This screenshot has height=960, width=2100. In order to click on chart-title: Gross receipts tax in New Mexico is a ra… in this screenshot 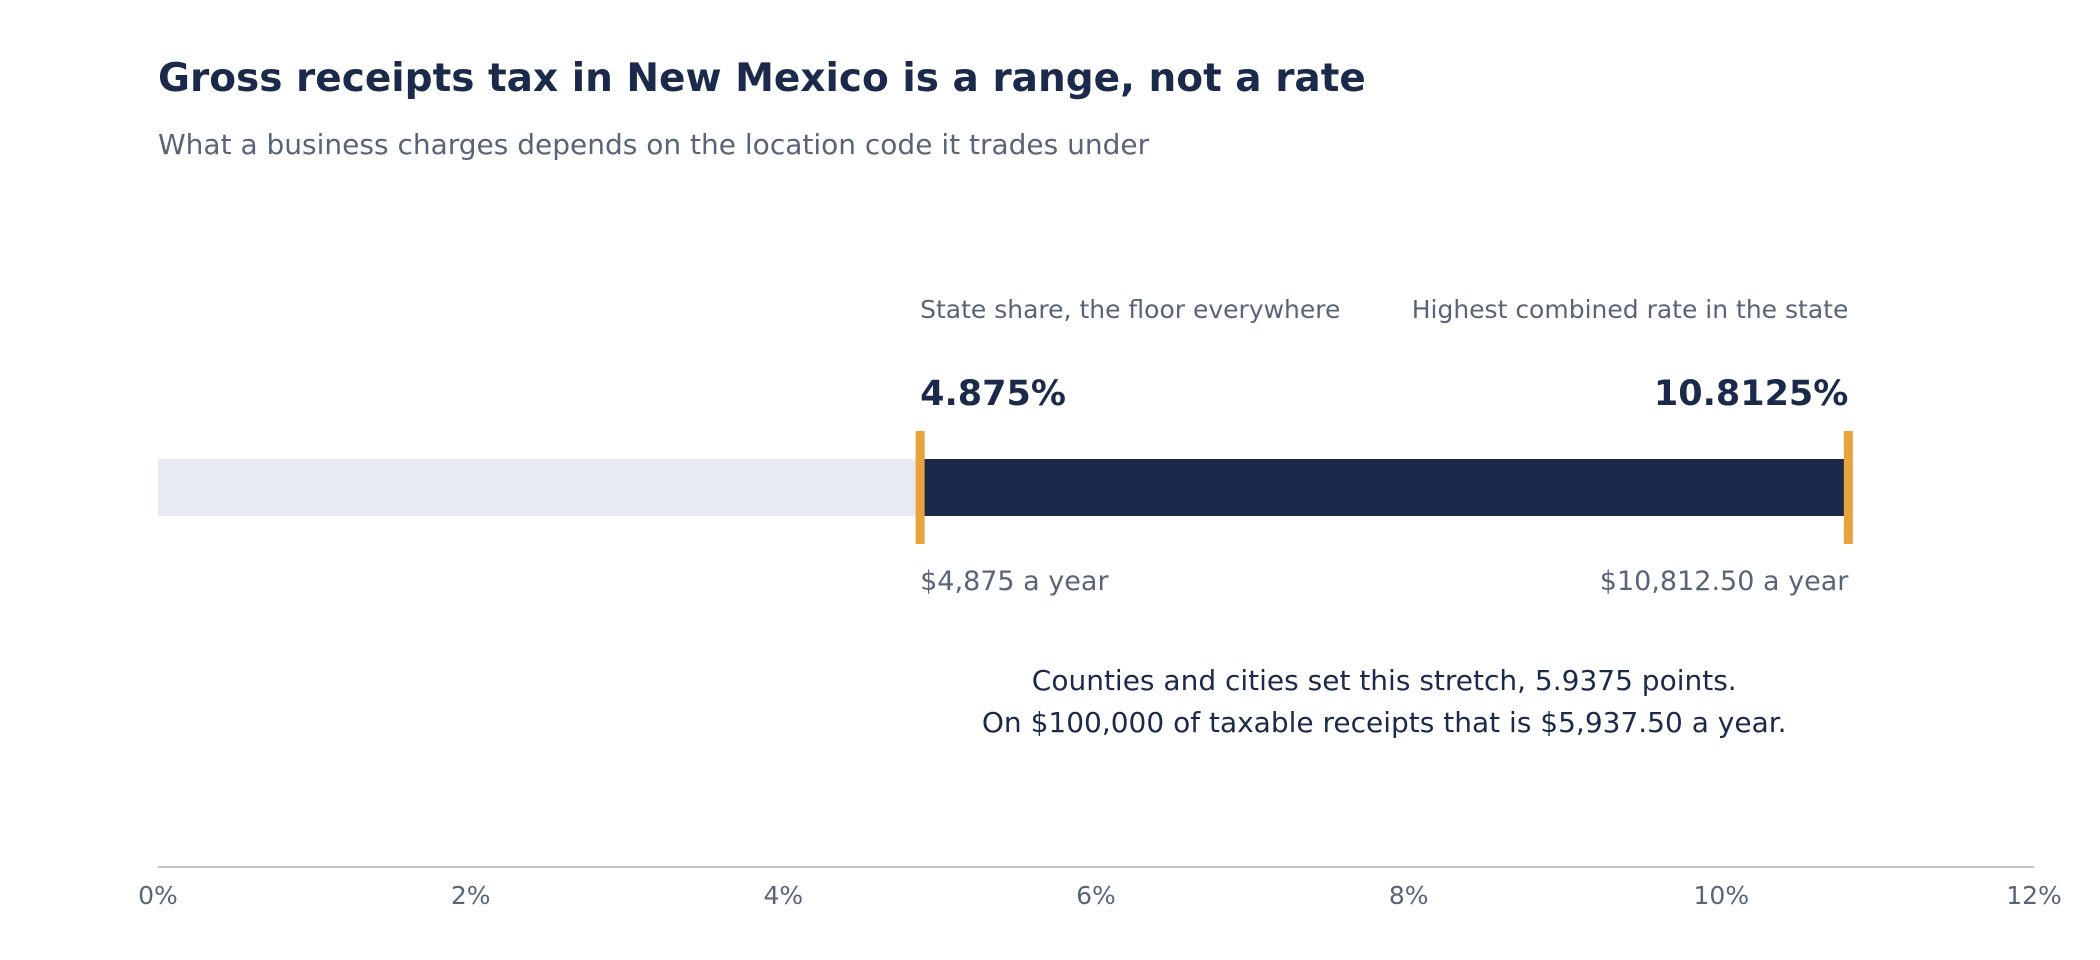, I will do `click(762, 78)`.